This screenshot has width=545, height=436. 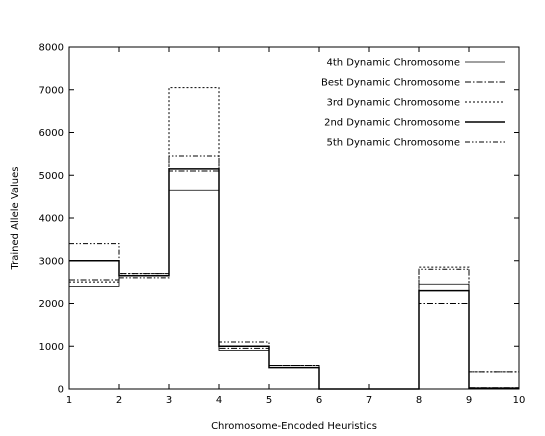 I want to click on legend-label: Best Dynamic Chromosome, so click(x=390, y=83).